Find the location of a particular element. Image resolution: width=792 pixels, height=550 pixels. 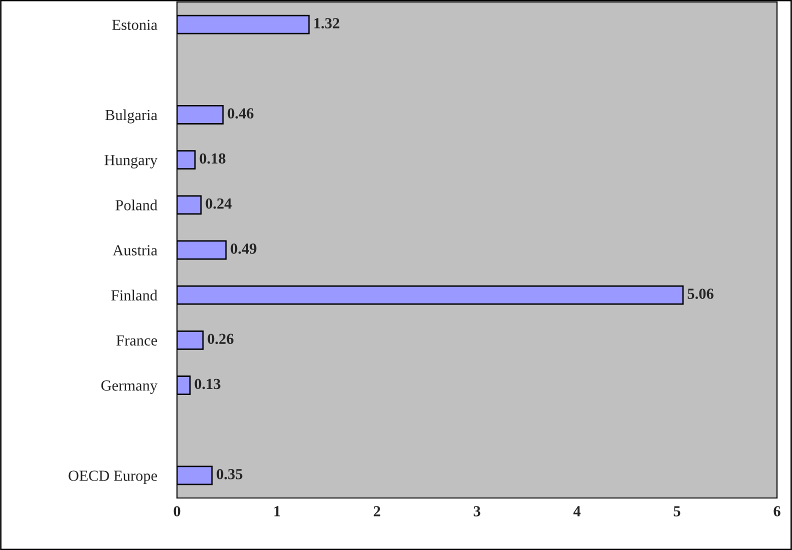

data-label: 0.13 is located at coordinates (207, 384).